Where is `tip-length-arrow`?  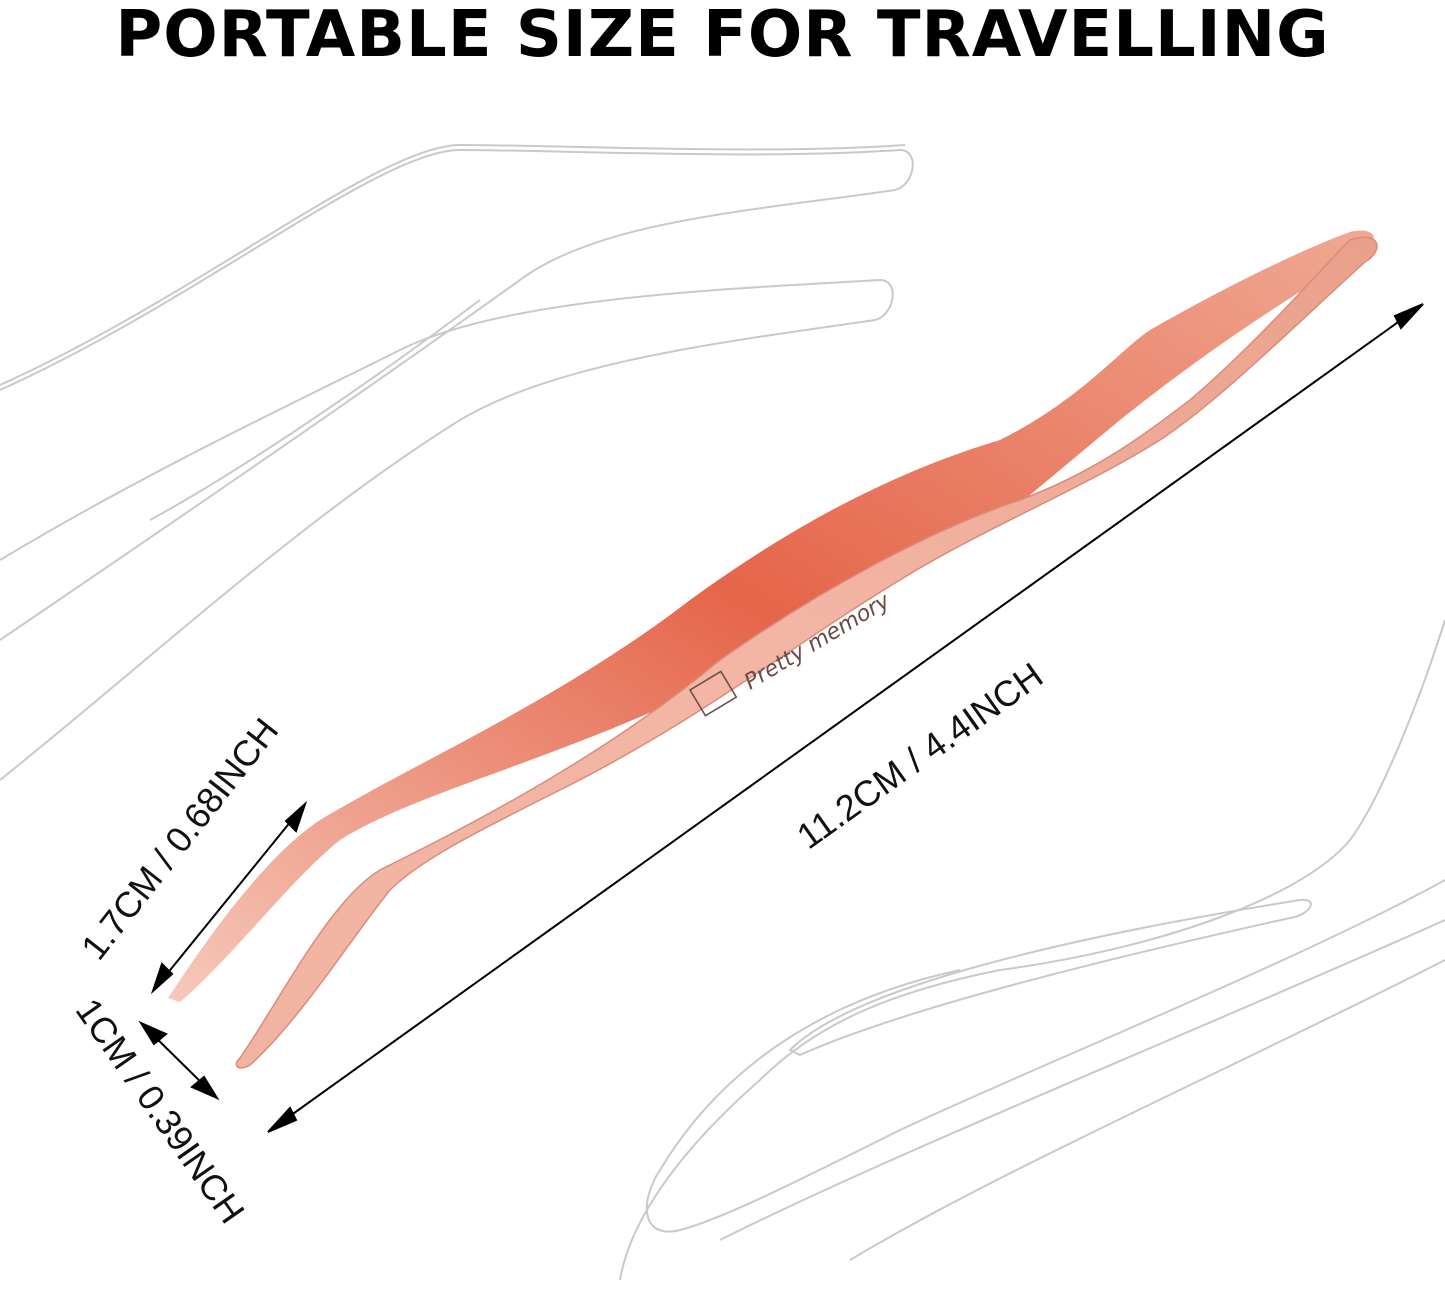
tip-length-arrow is located at coordinates (229, 897).